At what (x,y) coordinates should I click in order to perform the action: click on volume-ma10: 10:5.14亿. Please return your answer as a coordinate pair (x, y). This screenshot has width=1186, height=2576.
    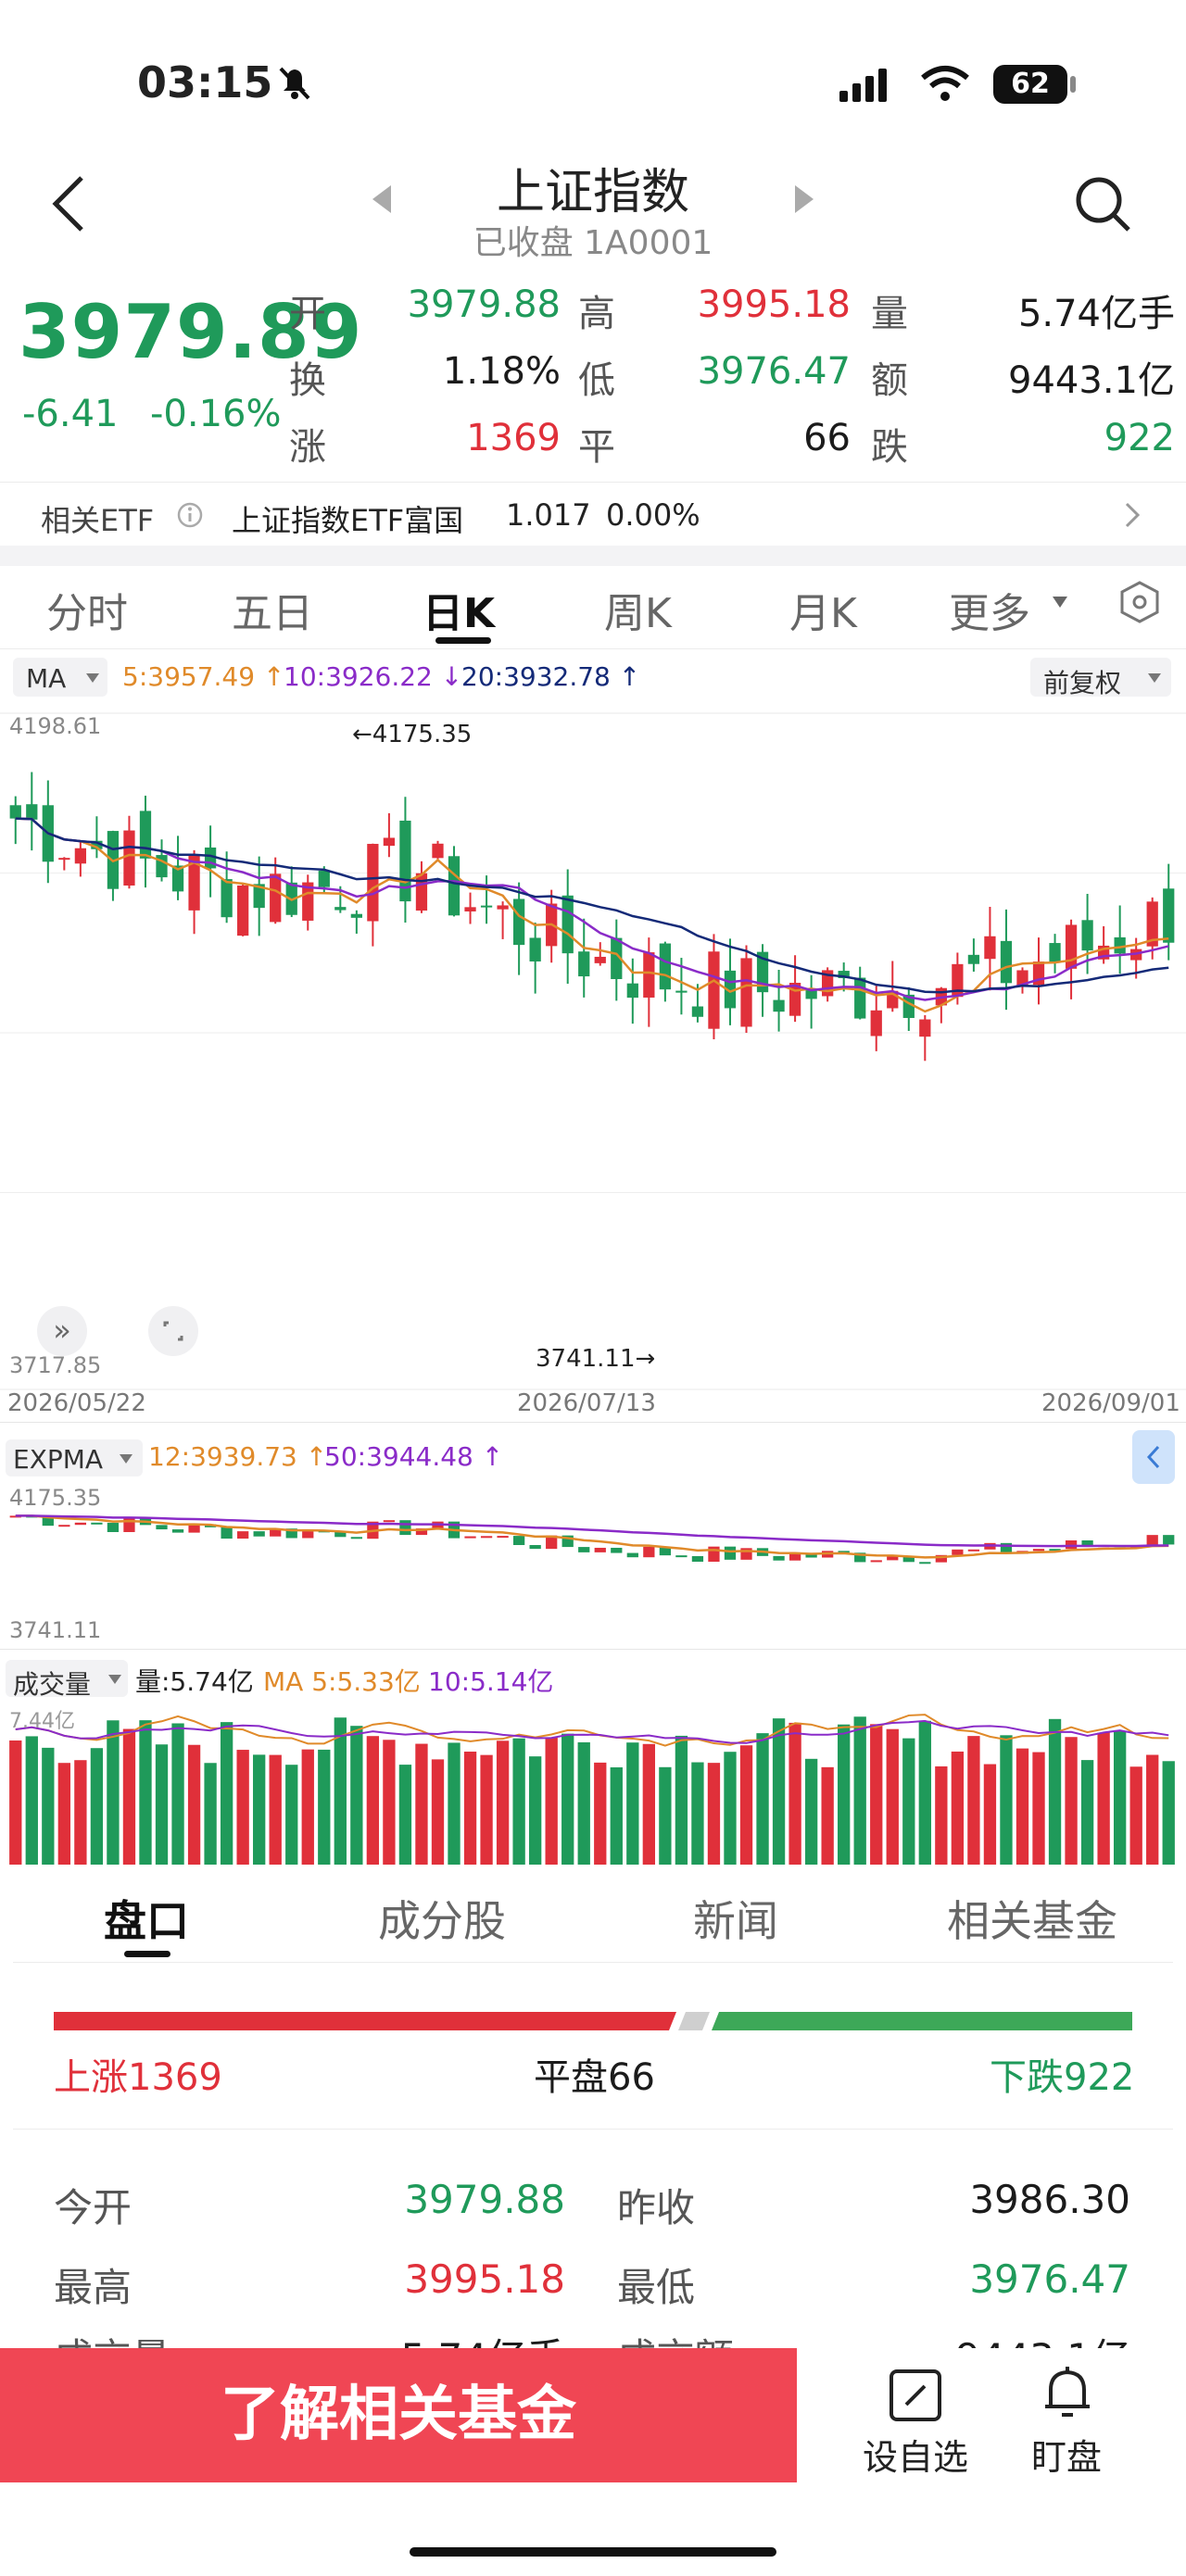
    Looking at the image, I should click on (491, 1681).